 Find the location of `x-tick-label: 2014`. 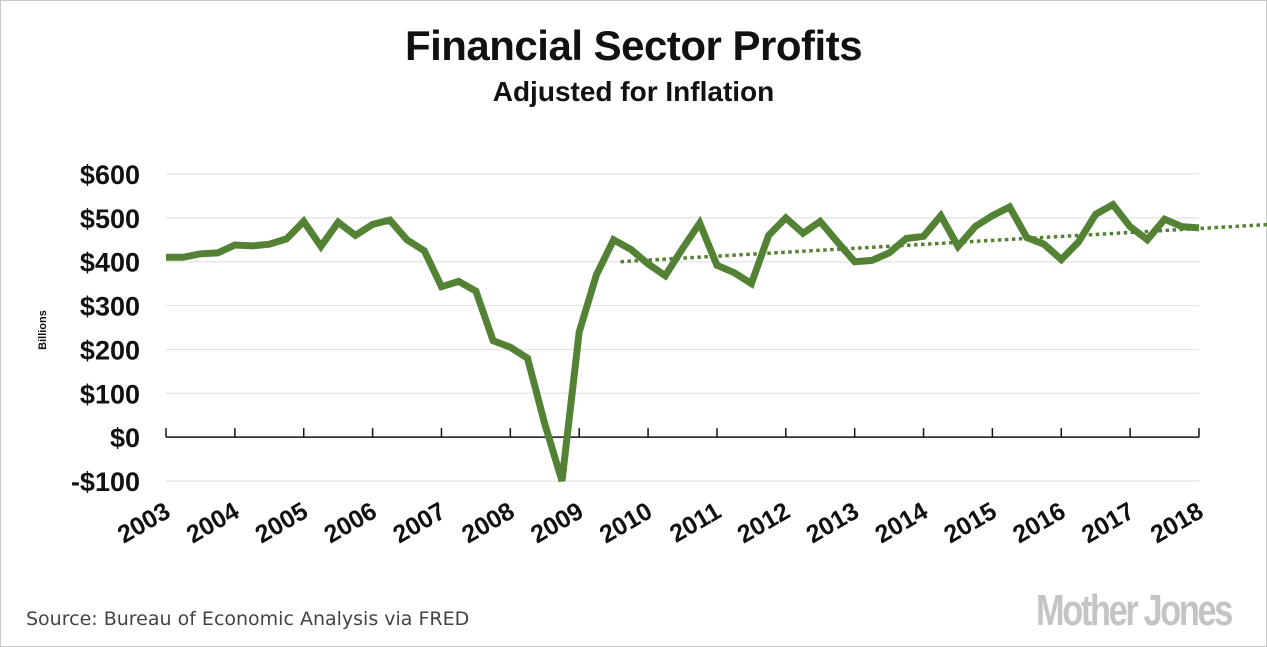

x-tick-label: 2014 is located at coordinates (901, 523).